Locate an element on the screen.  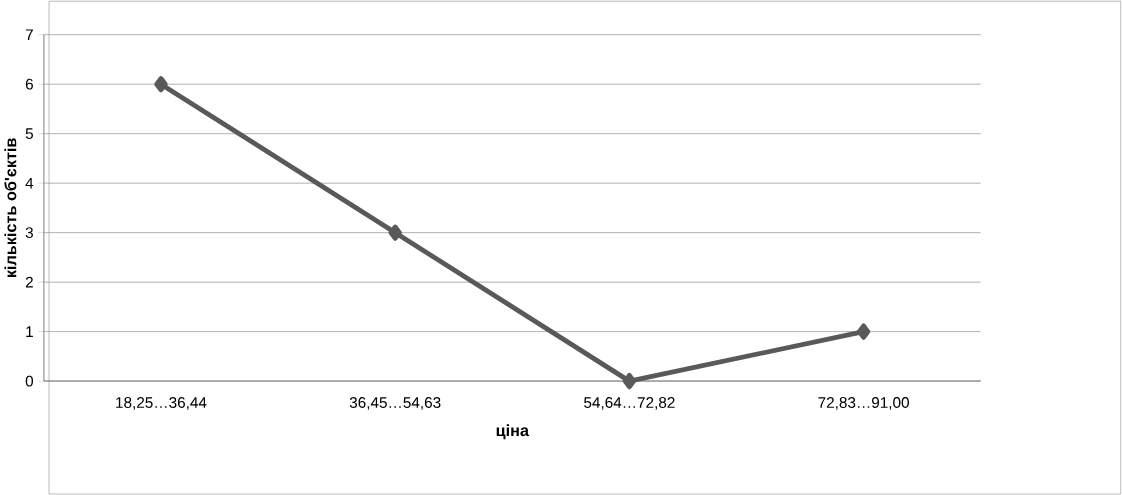
y-axis-title: кількість об'єктів is located at coordinates (10, 208).